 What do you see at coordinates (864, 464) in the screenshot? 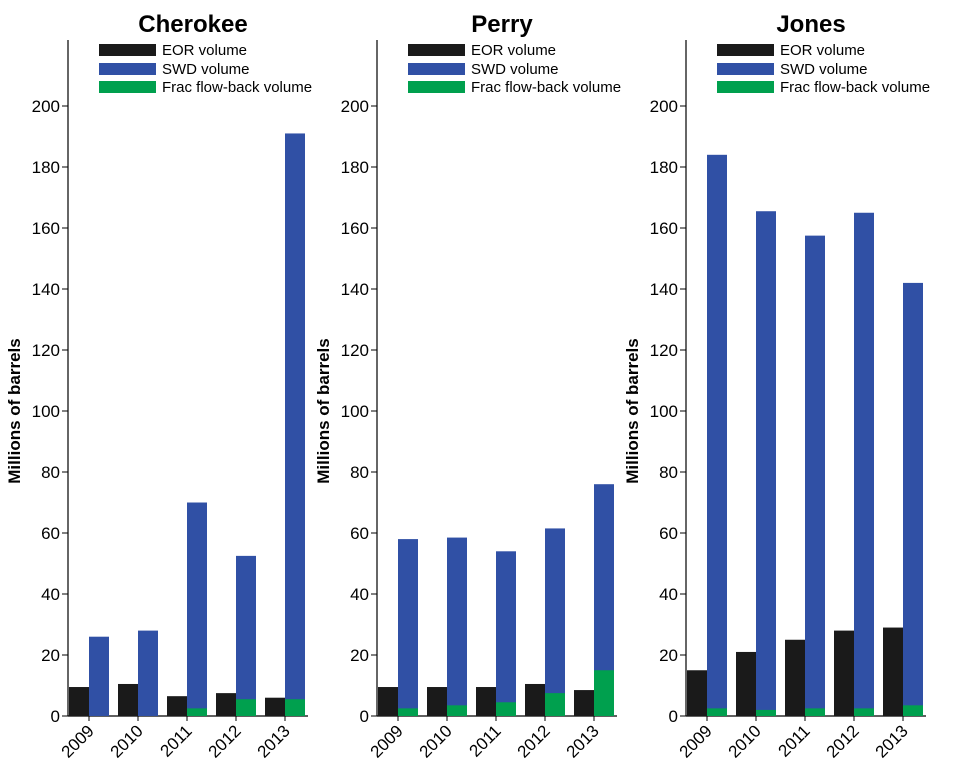
I see `bar-swd-2012` at bounding box center [864, 464].